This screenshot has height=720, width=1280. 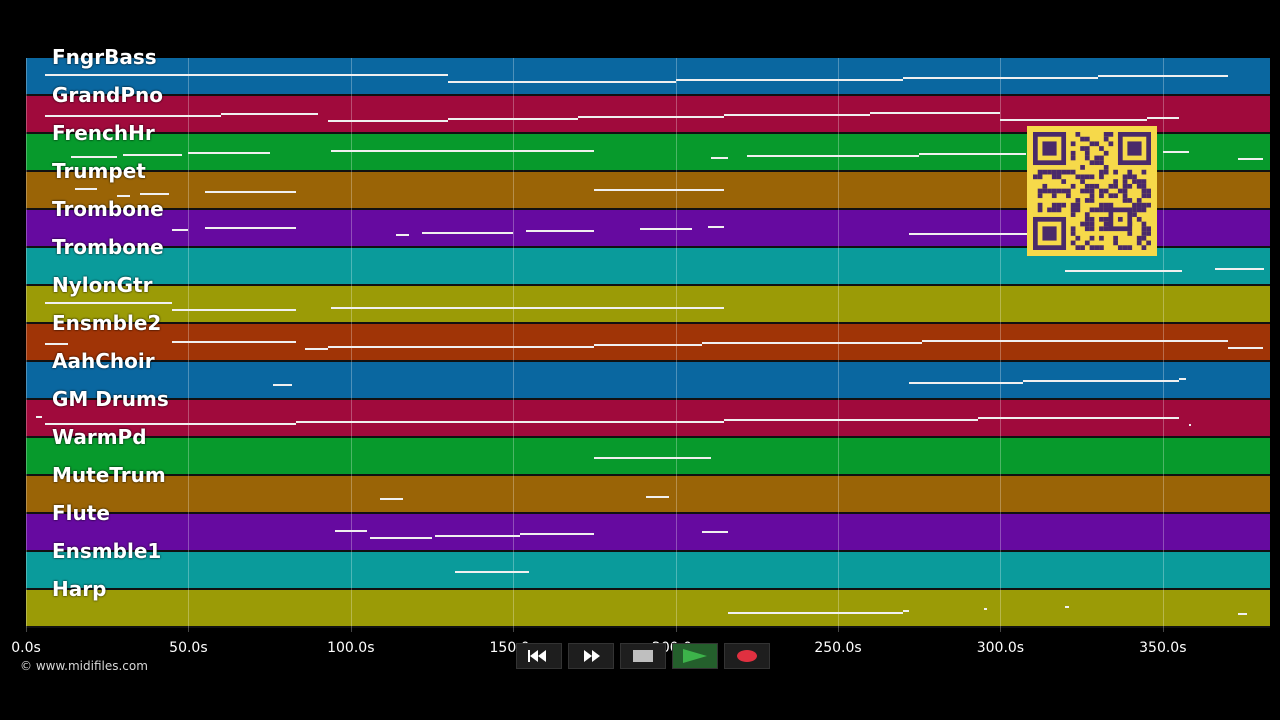 I want to click on fast-forward-button, so click(x=591, y=656).